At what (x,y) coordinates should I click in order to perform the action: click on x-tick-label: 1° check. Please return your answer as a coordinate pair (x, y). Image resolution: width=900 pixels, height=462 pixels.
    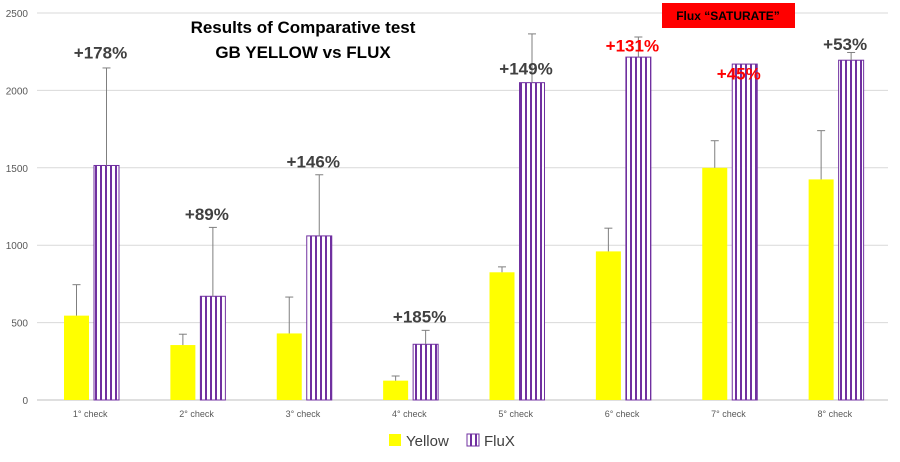
    Looking at the image, I should click on (90, 414).